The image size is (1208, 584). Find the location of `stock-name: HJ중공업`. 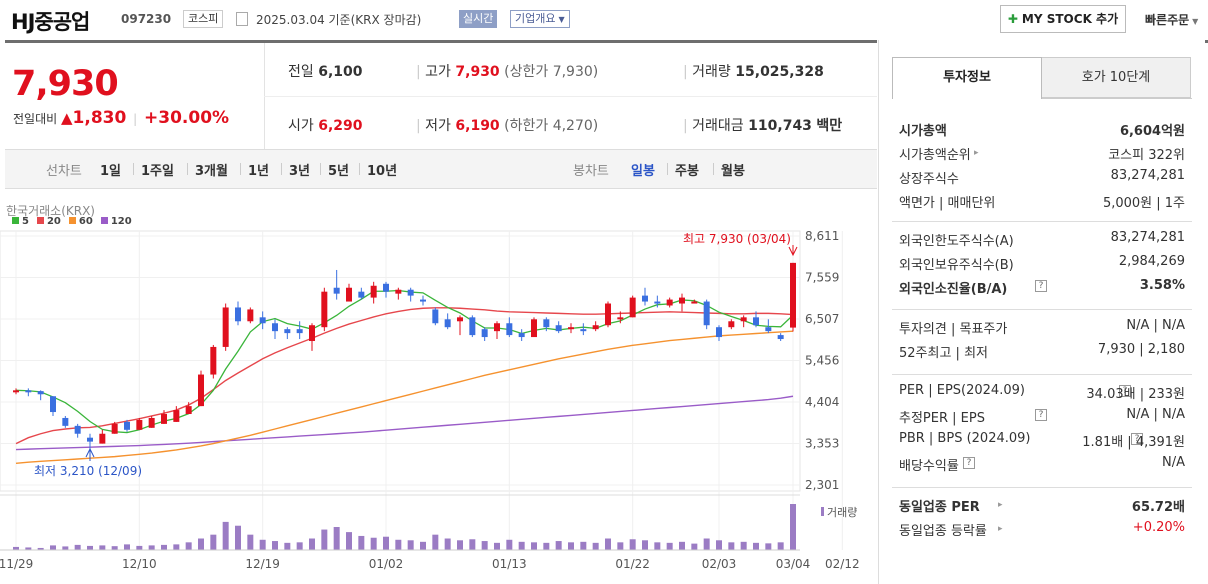

stock-name: HJ중공업 is located at coordinates (50, 22).